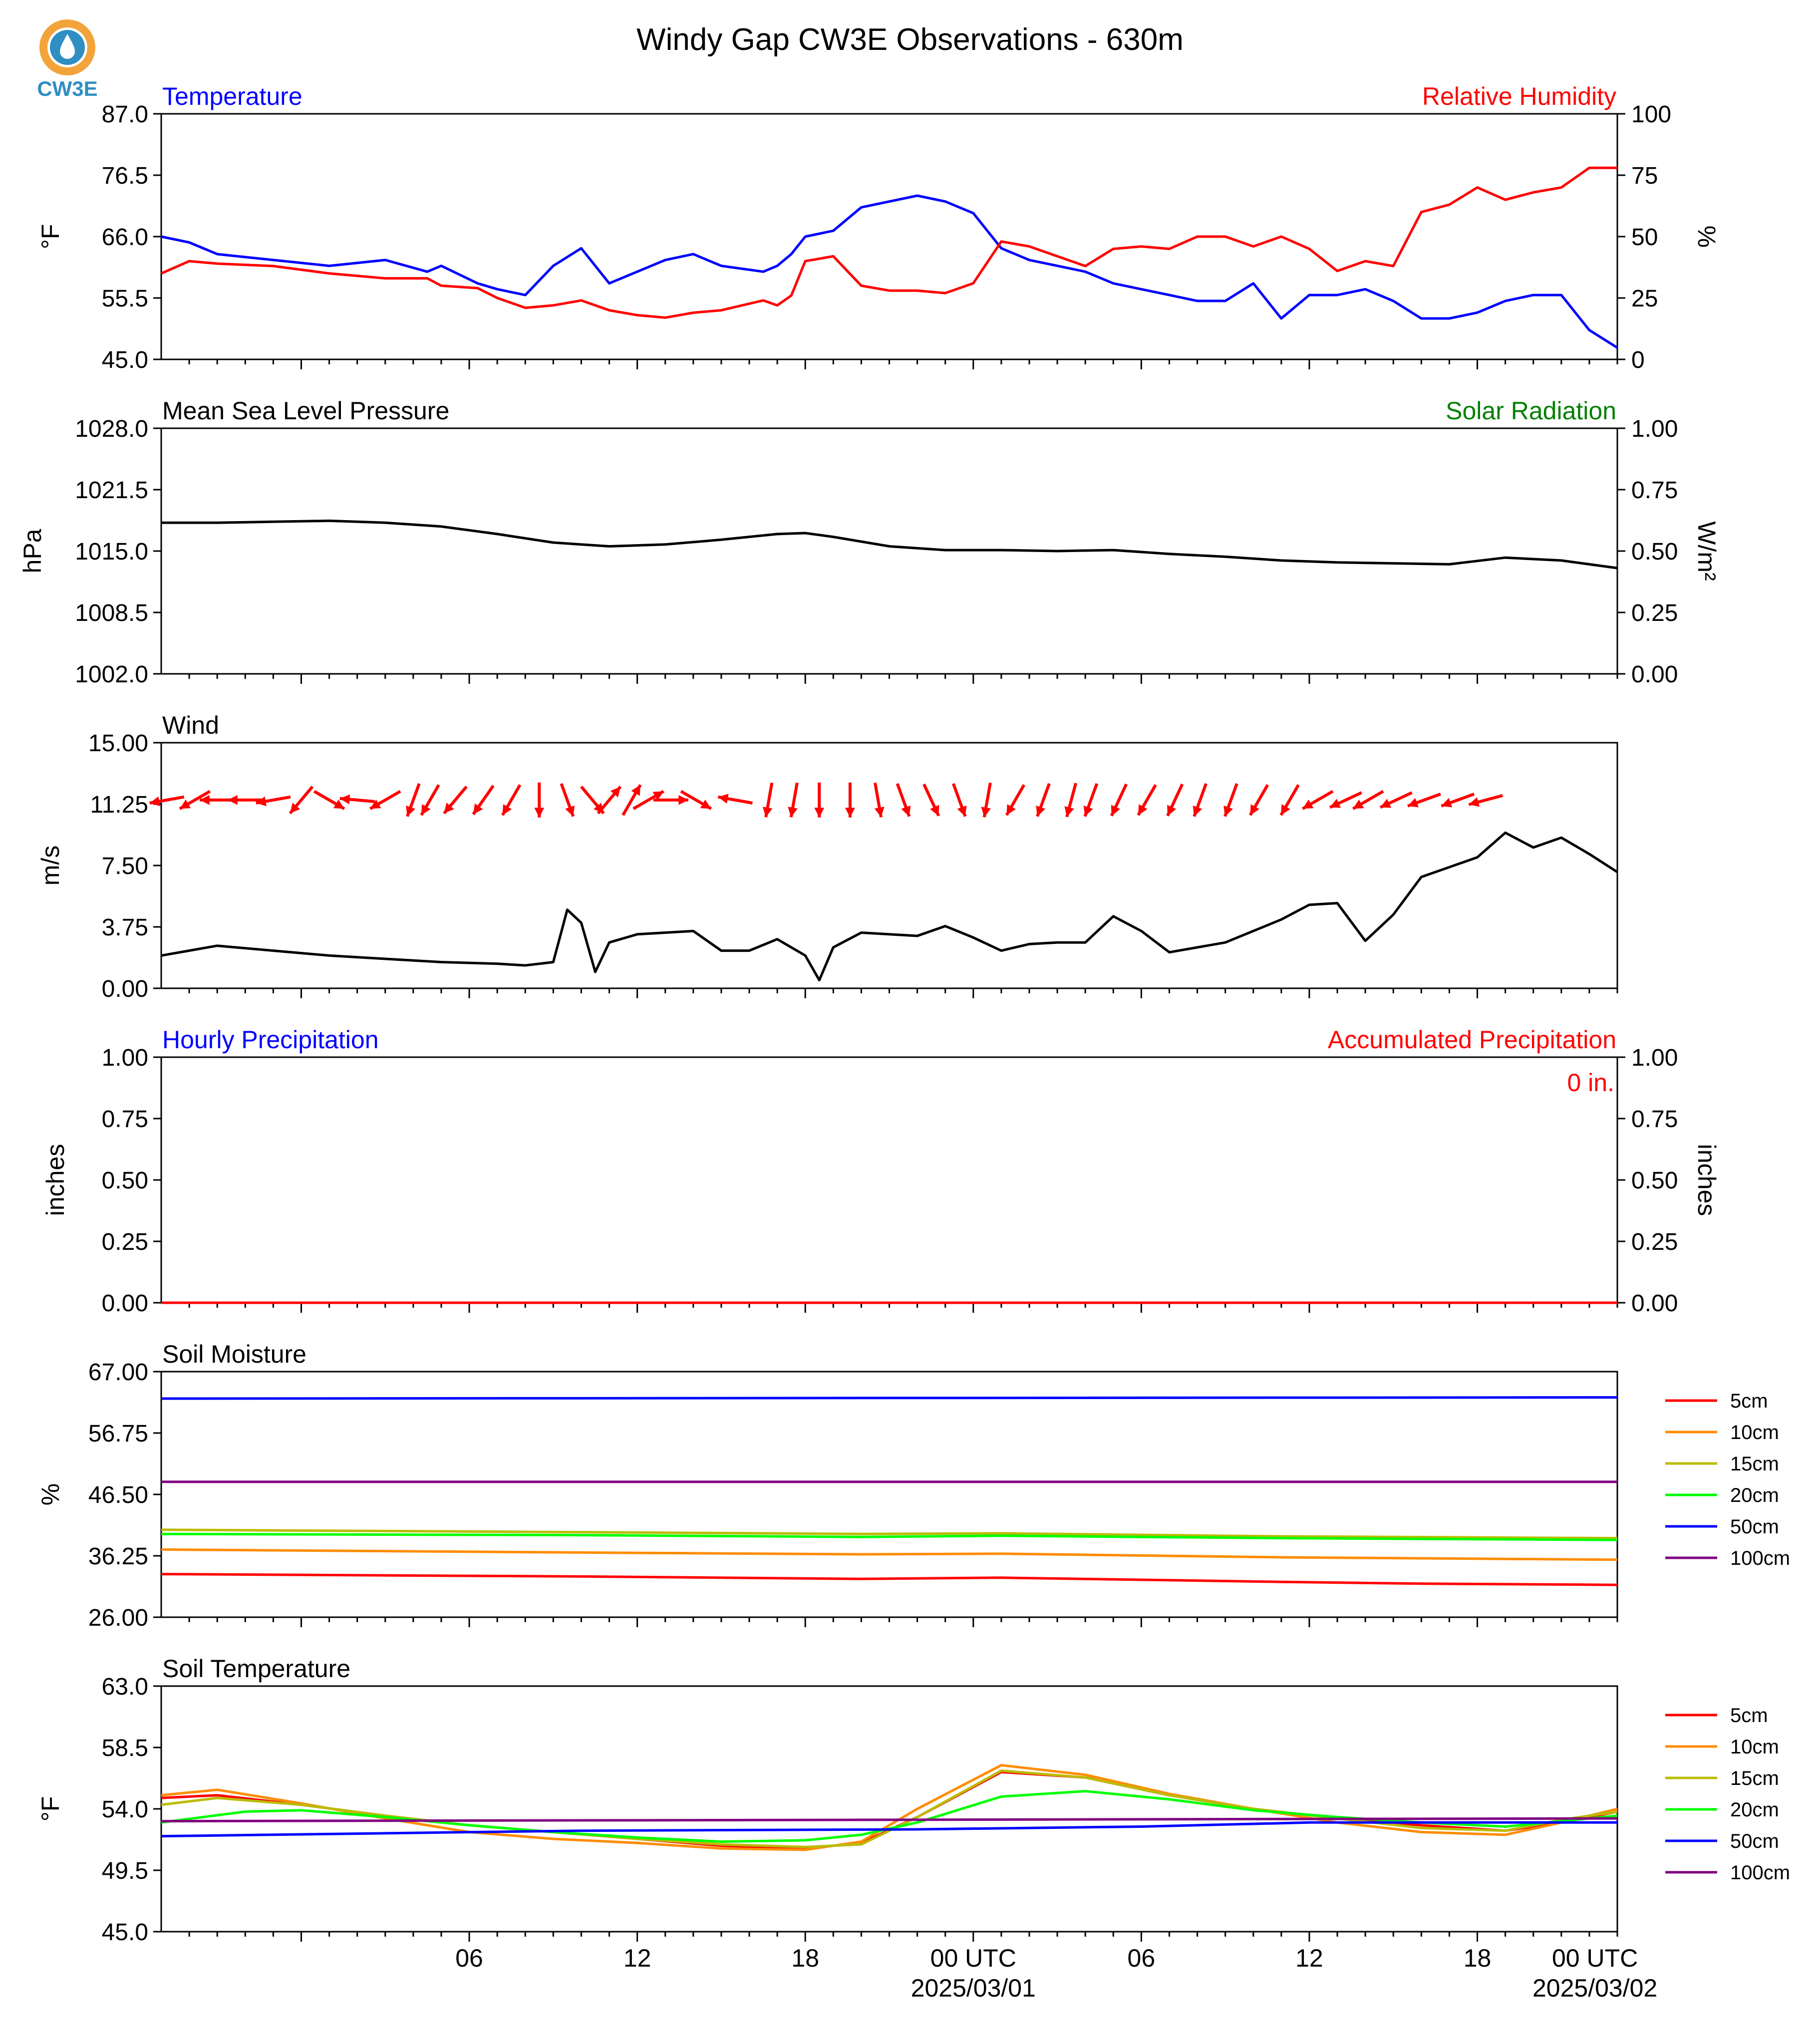 This screenshot has height=2028, width=1820. Describe the element at coordinates (125, 1058) in the screenshot. I see `y-tick-label: 1.00` at that location.